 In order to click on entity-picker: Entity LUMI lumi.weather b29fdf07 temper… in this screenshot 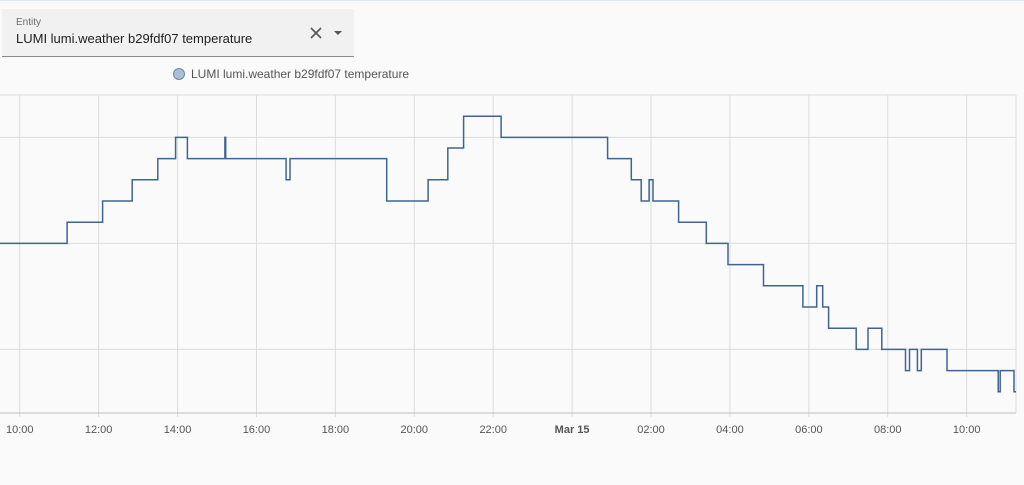, I will do `click(178, 33)`.